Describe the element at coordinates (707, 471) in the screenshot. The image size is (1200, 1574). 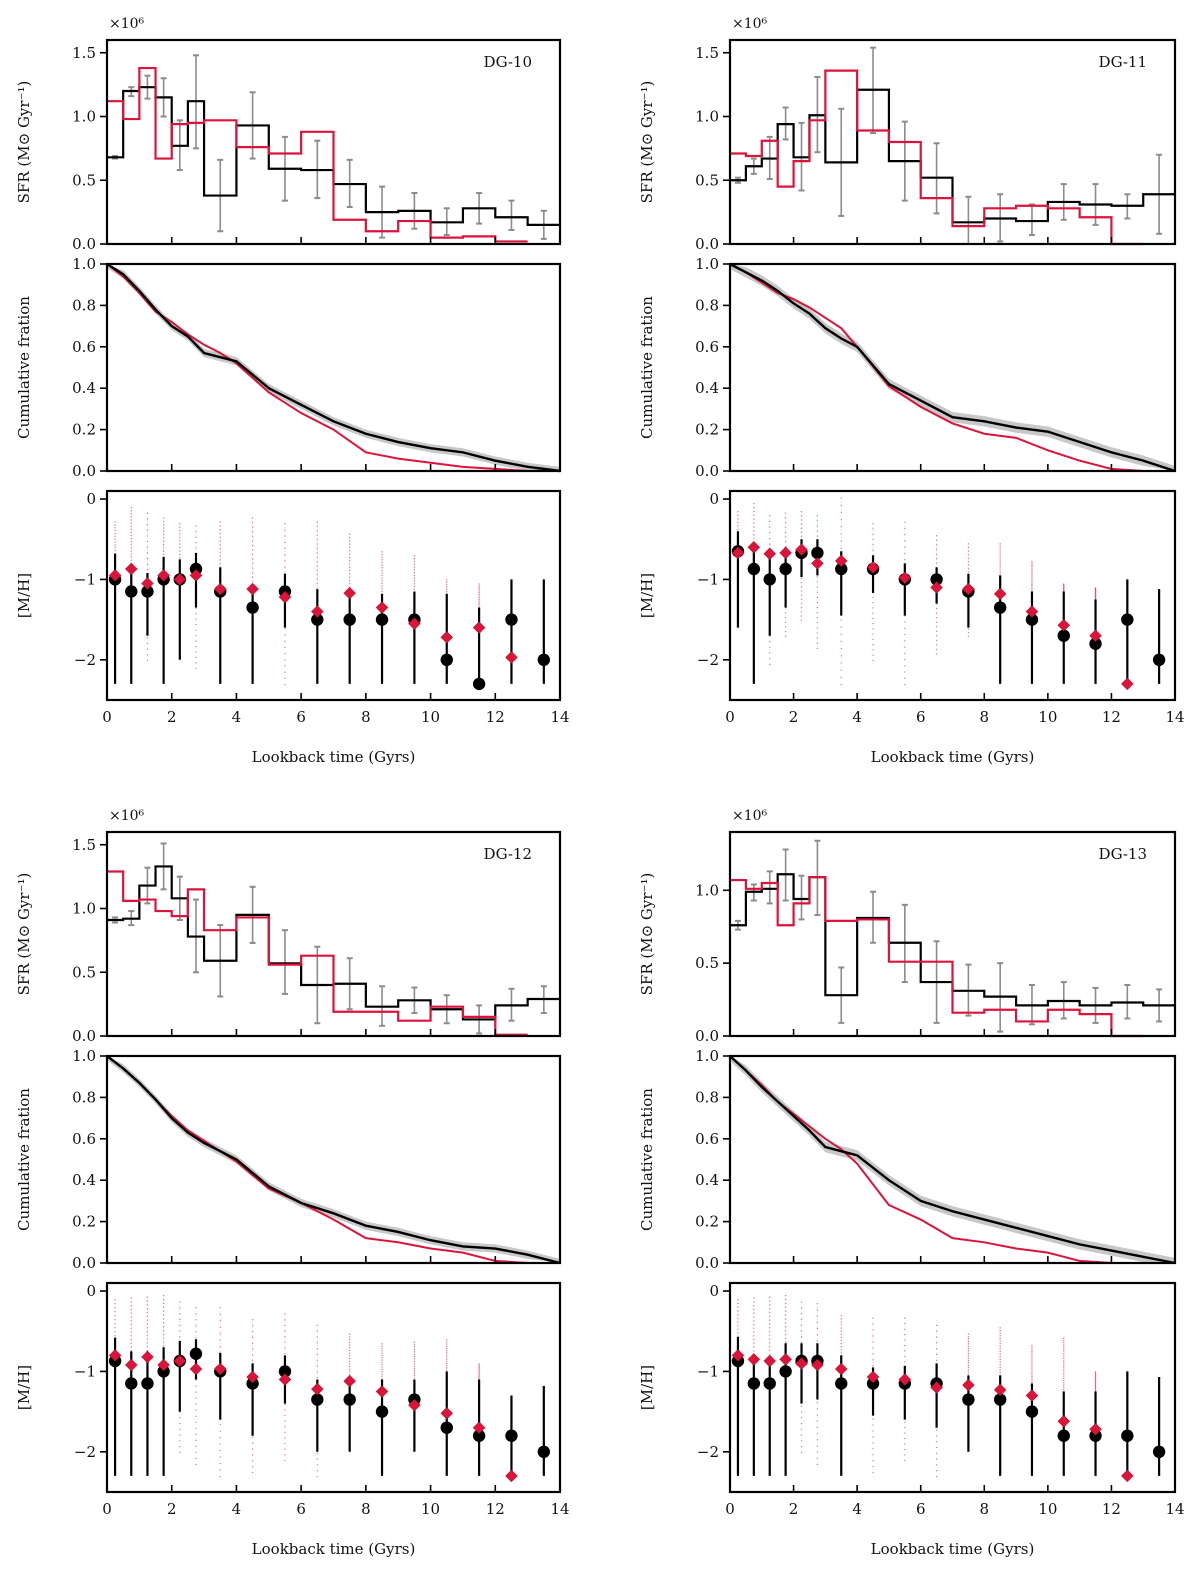
I see `y-tick-label: 0.0` at that location.